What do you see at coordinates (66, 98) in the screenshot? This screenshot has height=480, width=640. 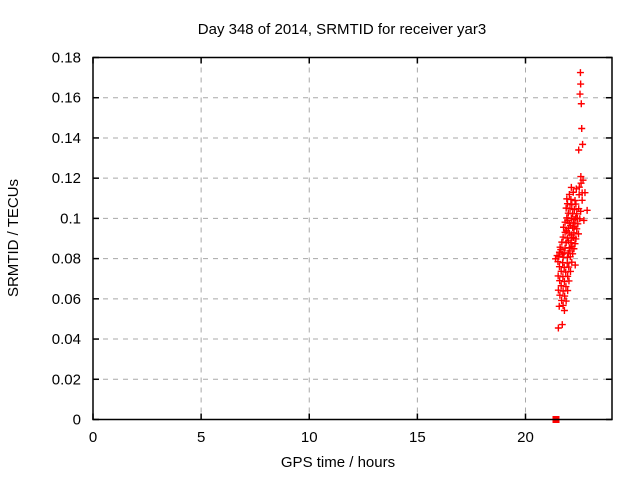 I see `y-tick-label: 0.16` at bounding box center [66, 98].